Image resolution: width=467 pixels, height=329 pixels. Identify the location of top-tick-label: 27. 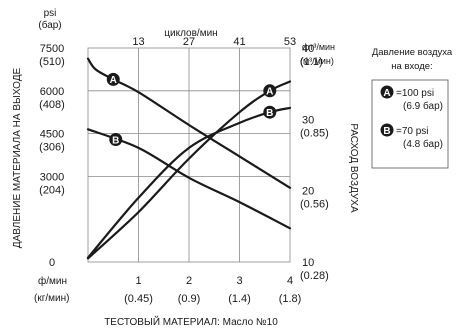
(189, 42).